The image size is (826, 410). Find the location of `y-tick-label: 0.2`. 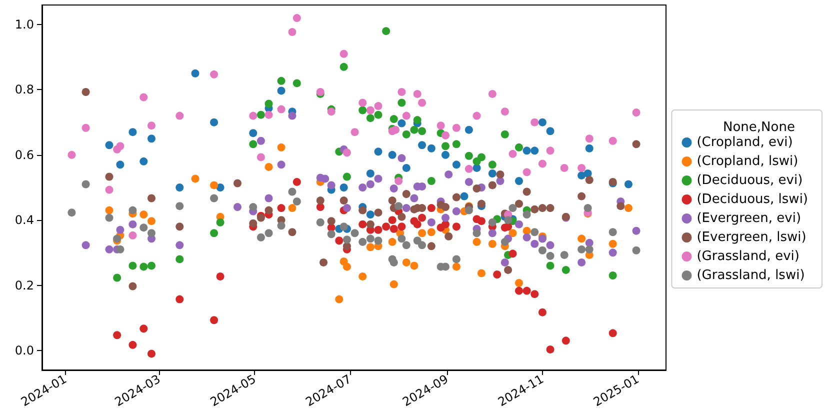

y-tick-label: 0.2 is located at coordinates (24, 285).